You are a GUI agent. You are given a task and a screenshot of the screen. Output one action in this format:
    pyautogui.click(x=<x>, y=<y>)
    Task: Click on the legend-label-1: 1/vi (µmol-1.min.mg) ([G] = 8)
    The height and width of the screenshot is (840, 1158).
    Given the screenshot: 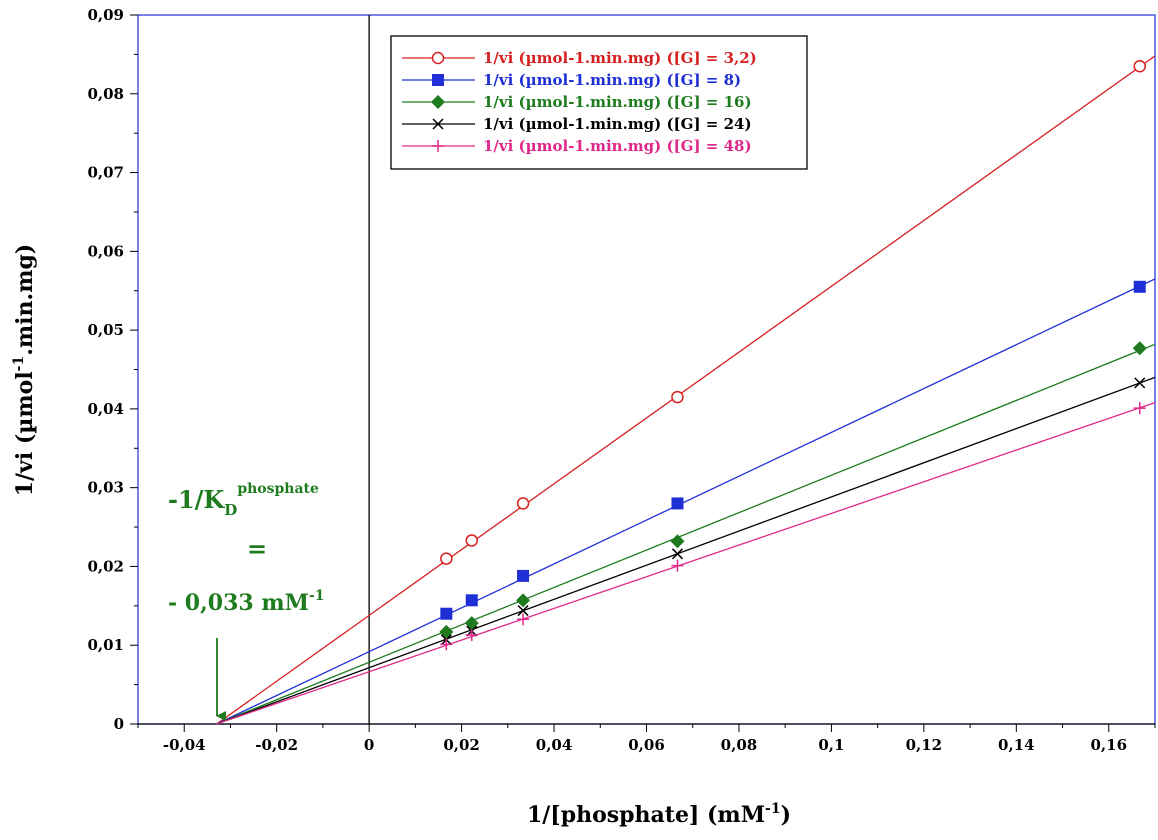 What is the action you would take?
    pyautogui.click(x=612, y=80)
    